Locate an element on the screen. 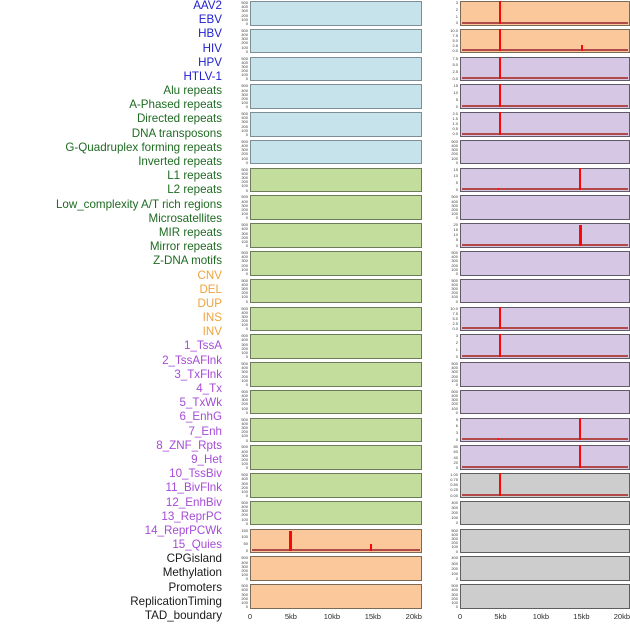  x-tick-label: 20kb is located at coordinates (413, 616).